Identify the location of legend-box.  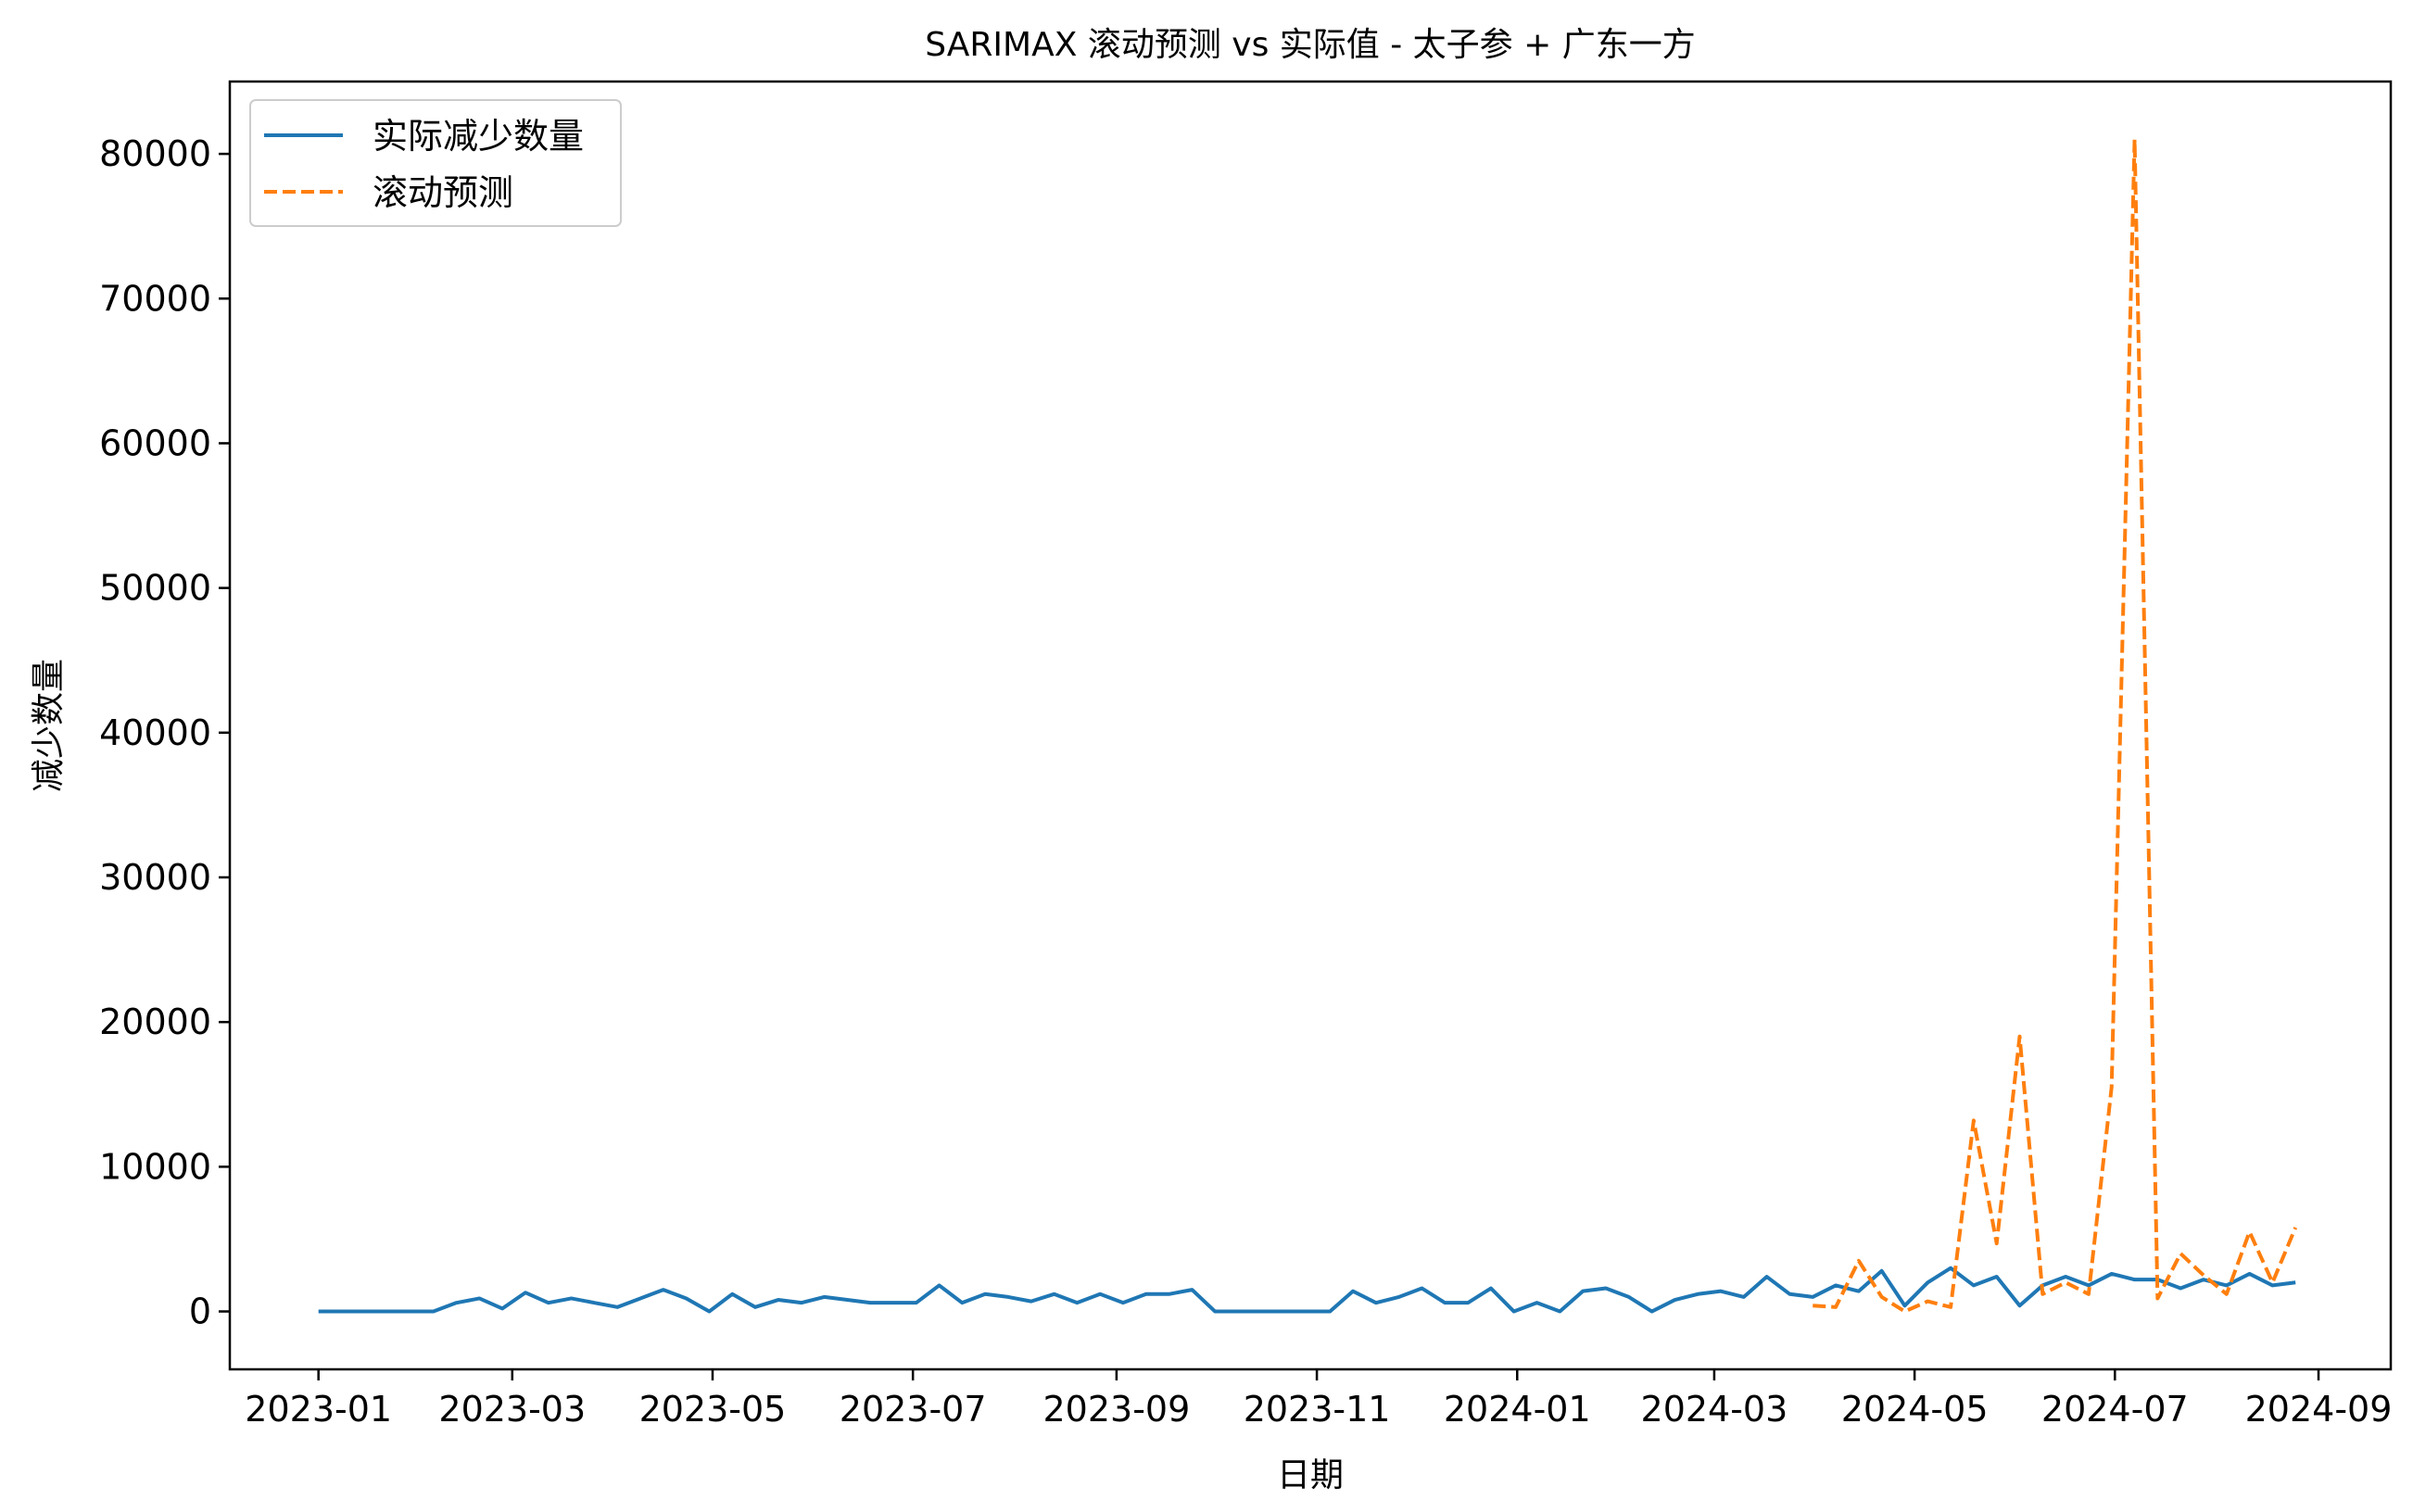
(435, 163).